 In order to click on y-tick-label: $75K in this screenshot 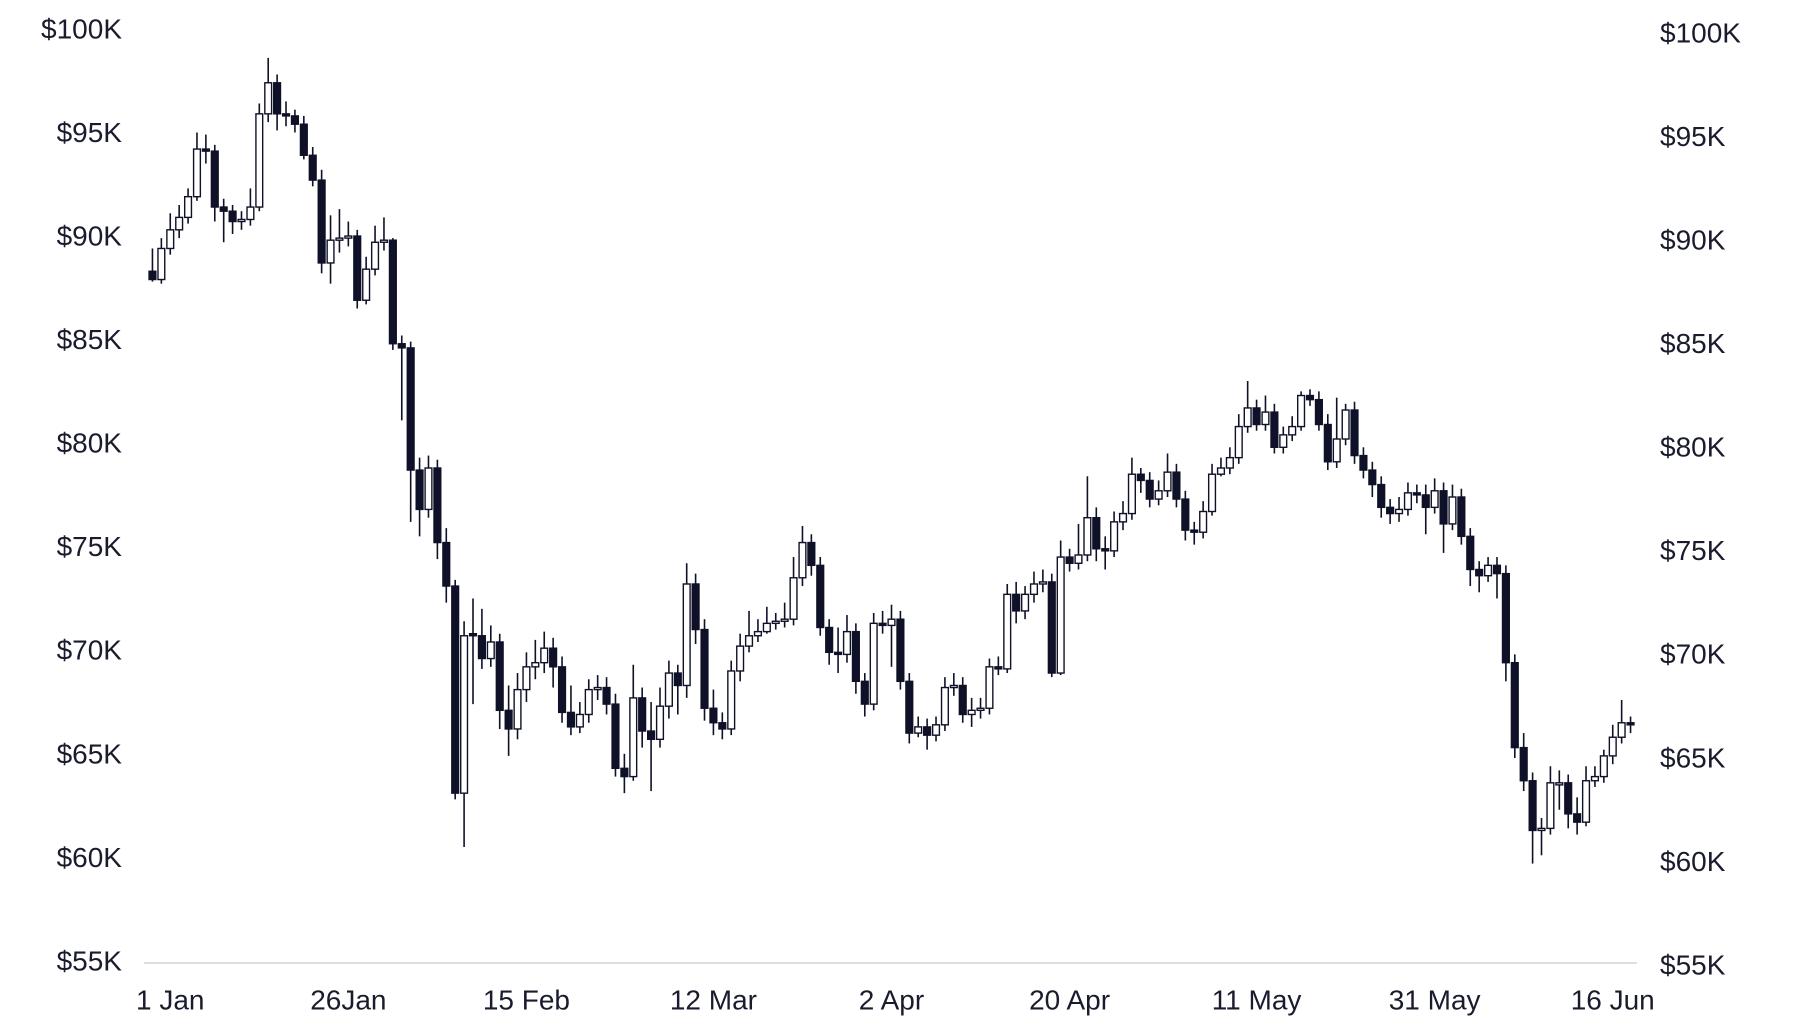, I will do `click(90, 546)`.